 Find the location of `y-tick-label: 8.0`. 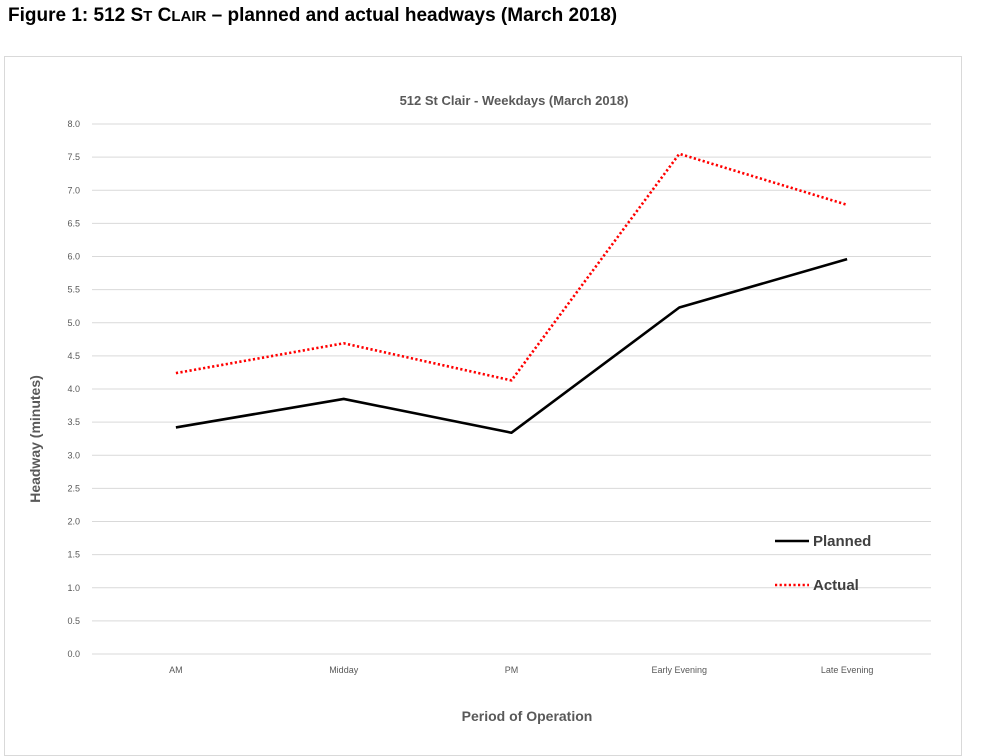

y-tick-label: 8.0 is located at coordinates (73, 124).